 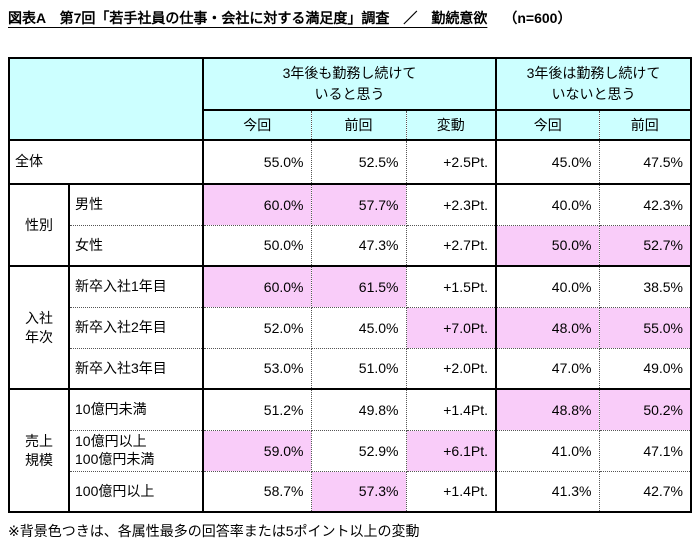 I want to click on data-cell: 42.7%, so click(x=645, y=491).